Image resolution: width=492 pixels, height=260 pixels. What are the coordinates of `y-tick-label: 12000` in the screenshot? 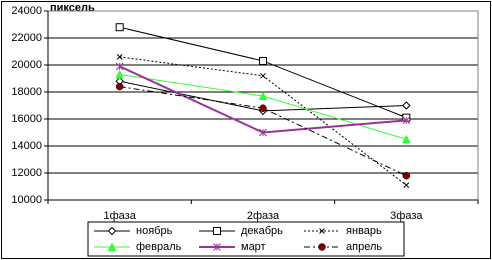 It's located at (26, 173).